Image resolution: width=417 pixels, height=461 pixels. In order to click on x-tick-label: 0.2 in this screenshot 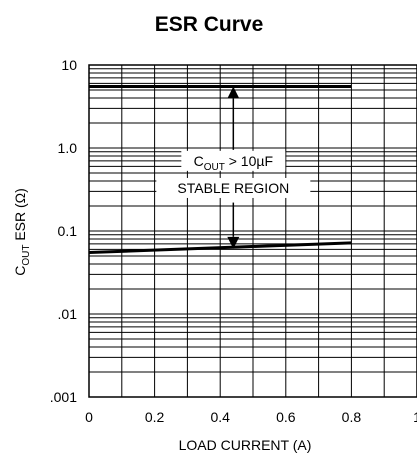, I will do `click(155, 417)`.